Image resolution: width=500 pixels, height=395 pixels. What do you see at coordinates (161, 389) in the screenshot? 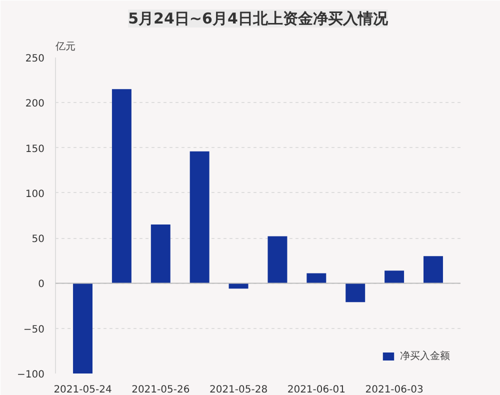
I see `x-tick-label: 2021-05-26` at bounding box center [161, 389].